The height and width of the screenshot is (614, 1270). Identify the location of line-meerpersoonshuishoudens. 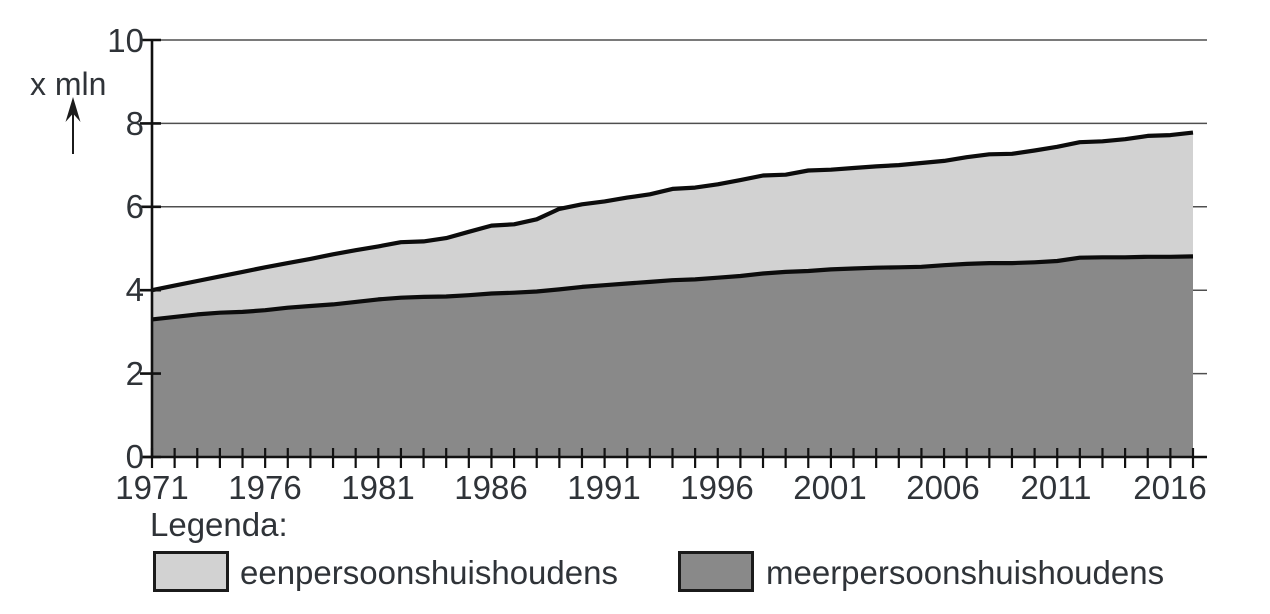
(672, 288).